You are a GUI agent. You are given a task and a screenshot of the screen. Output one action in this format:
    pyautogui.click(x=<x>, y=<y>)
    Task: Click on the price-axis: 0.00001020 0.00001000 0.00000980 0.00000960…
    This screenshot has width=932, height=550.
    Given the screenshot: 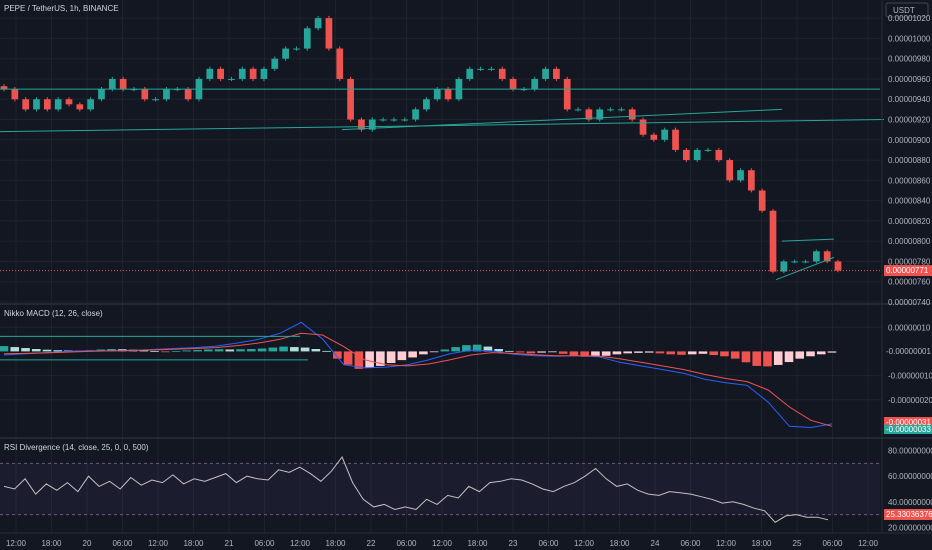 What is the action you would take?
    pyautogui.click(x=909, y=160)
    